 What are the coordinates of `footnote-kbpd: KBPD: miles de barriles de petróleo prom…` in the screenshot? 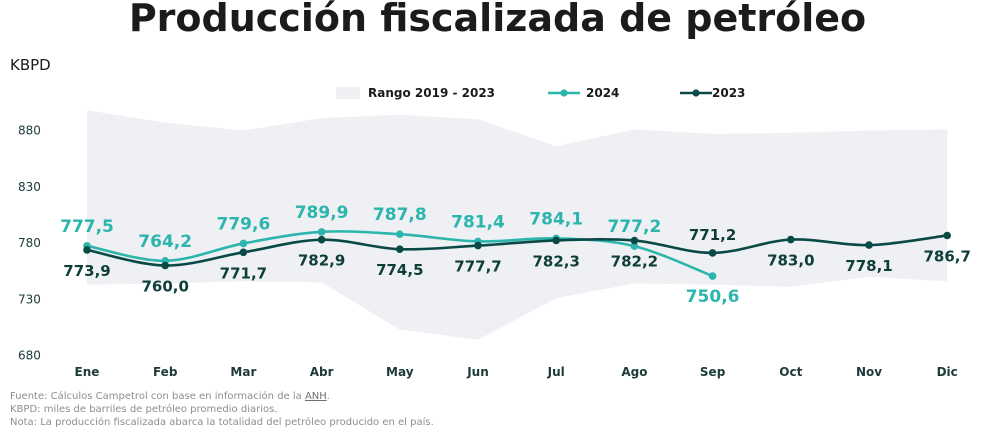 It's located at (144, 409).